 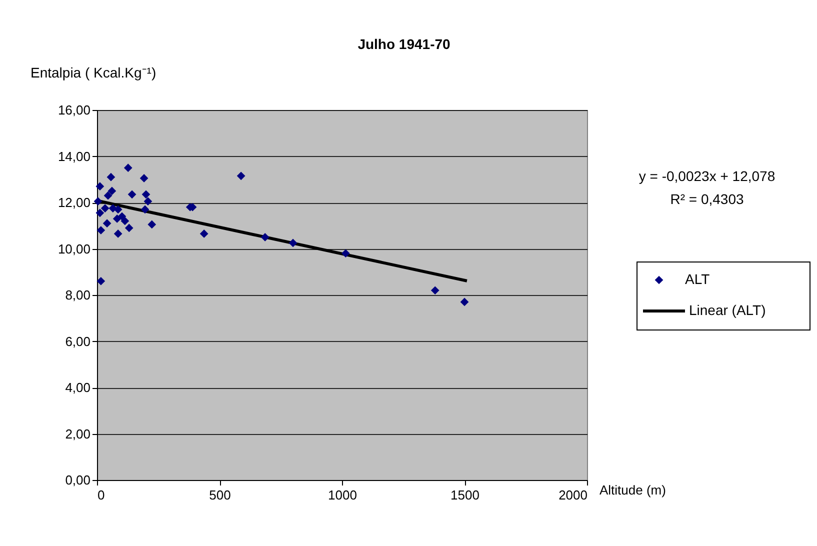 What do you see at coordinates (74, 156) in the screenshot?
I see `y-tick-label: 14,00` at bounding box center [74, 156].